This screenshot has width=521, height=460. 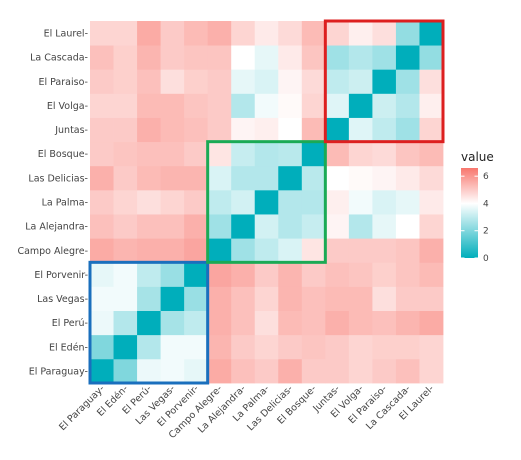 I want to click on cluster-1-box, so click(x=149, y=322).